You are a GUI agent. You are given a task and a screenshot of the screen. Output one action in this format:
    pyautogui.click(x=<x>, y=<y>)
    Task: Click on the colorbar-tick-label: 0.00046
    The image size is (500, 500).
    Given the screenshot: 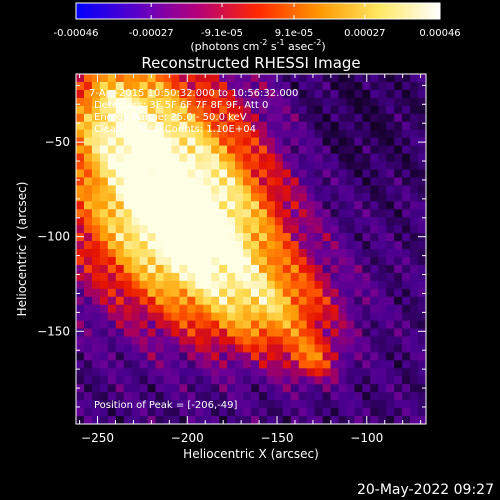 What is the action you would take?
    pyautogui.click(x=439, y=33)
    